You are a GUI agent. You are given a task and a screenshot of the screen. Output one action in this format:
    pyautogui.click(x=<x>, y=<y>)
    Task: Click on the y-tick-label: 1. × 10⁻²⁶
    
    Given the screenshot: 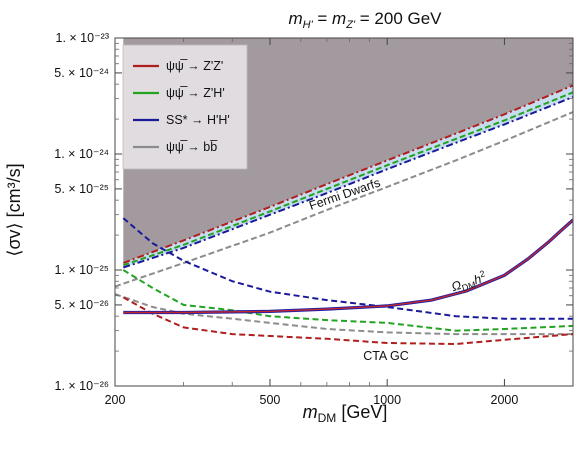 What is the action you would take?
    pyautogui.click(x=82, y=386)
    